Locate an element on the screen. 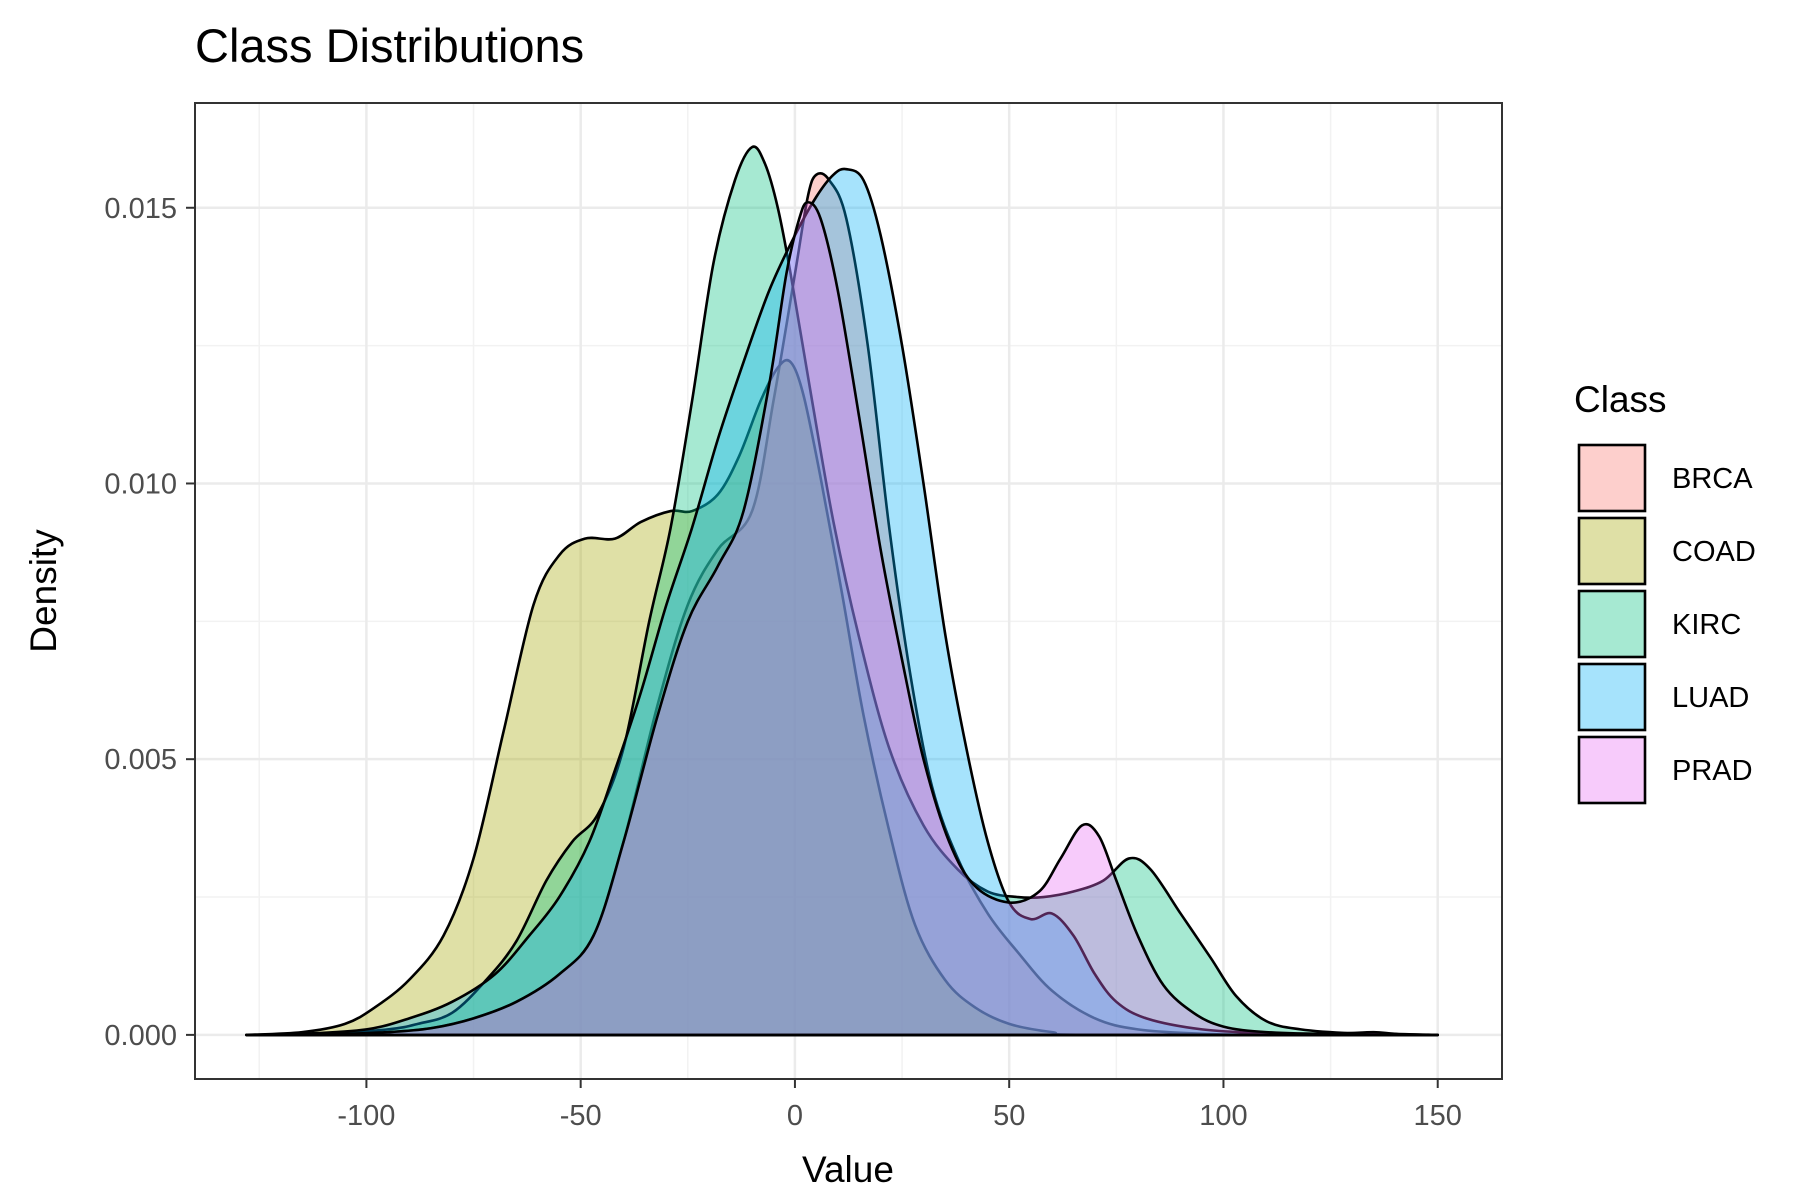  y-tick-label: 0.000 is located at coordinates (140, 1036).